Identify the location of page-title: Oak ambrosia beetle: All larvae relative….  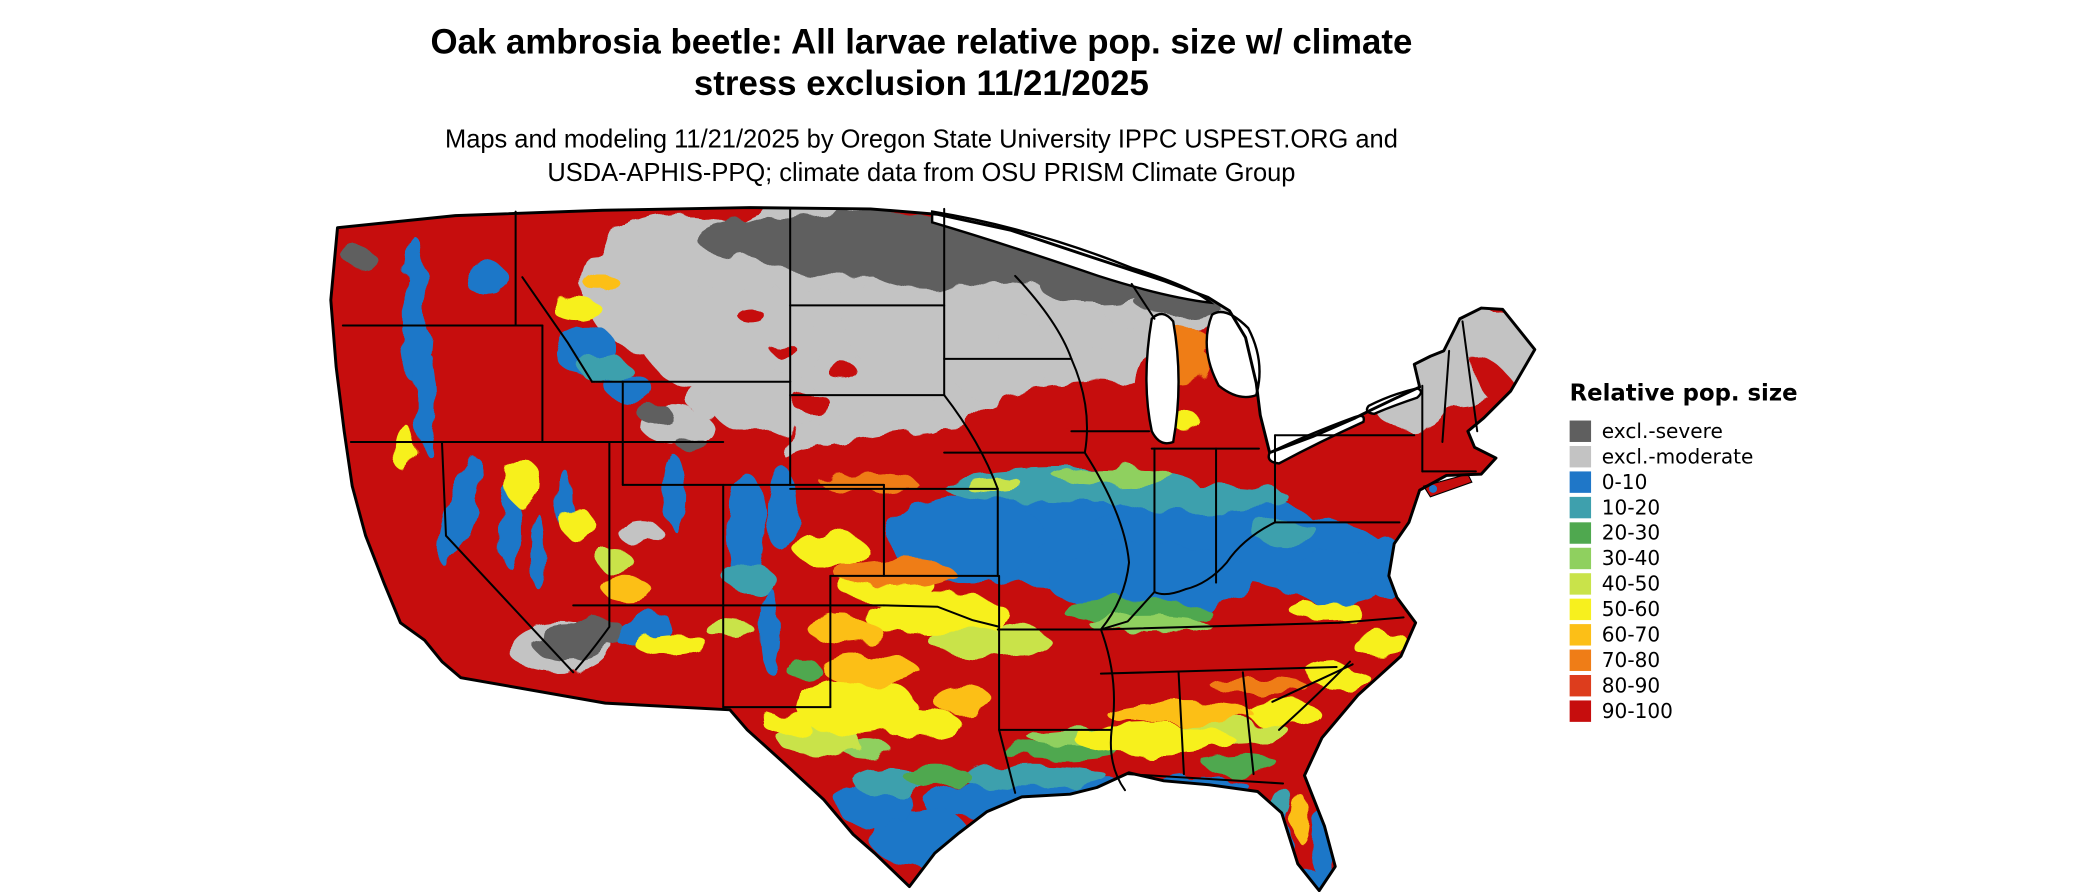
(921, 62).